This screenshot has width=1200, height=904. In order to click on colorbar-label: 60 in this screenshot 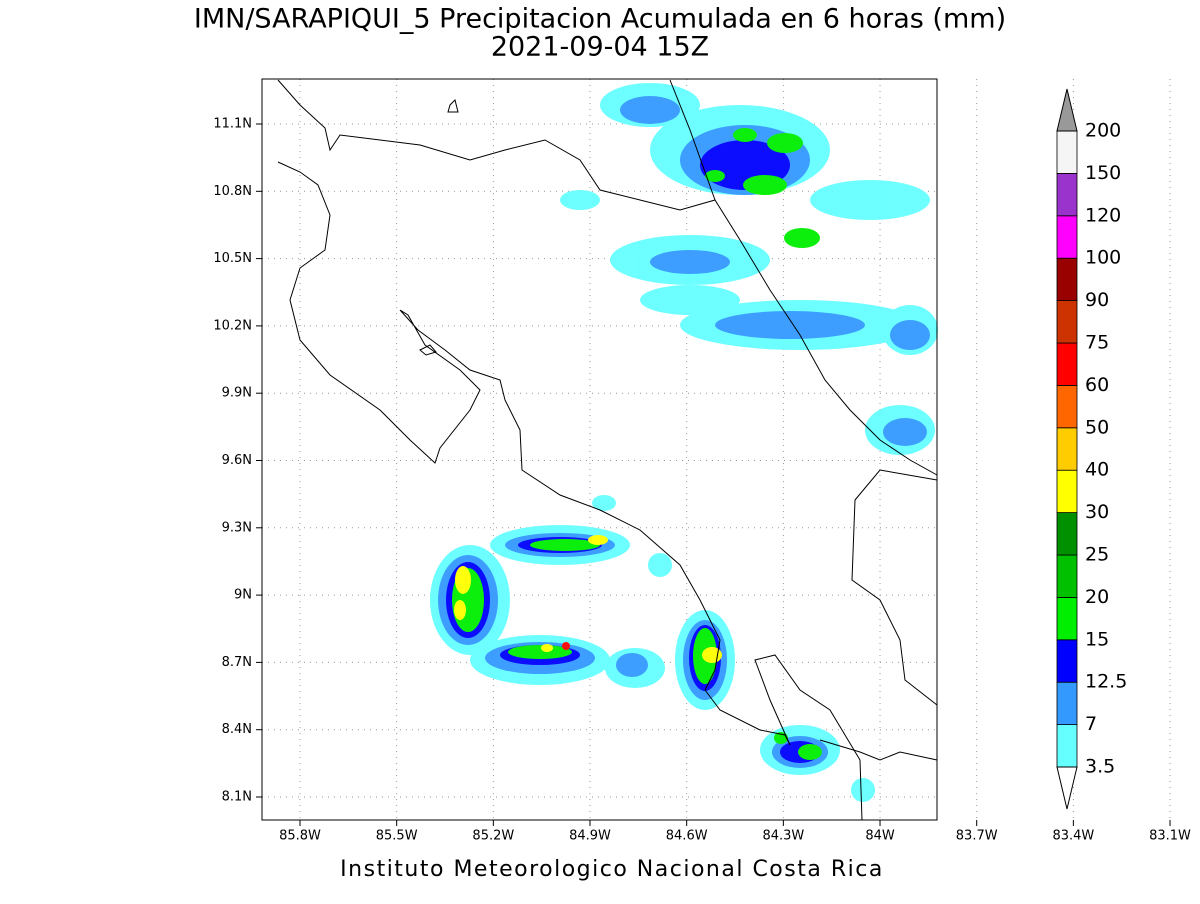, I will do `click(1097, 385)`.